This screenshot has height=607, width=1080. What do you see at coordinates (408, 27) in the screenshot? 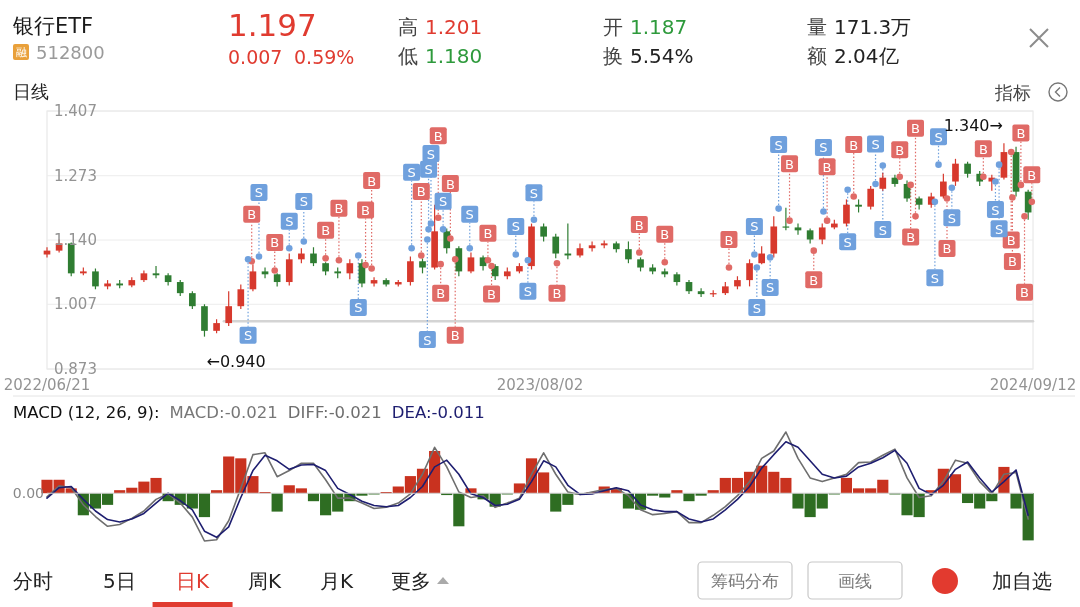
I see `text: 高` at bounding box center [408, 27].